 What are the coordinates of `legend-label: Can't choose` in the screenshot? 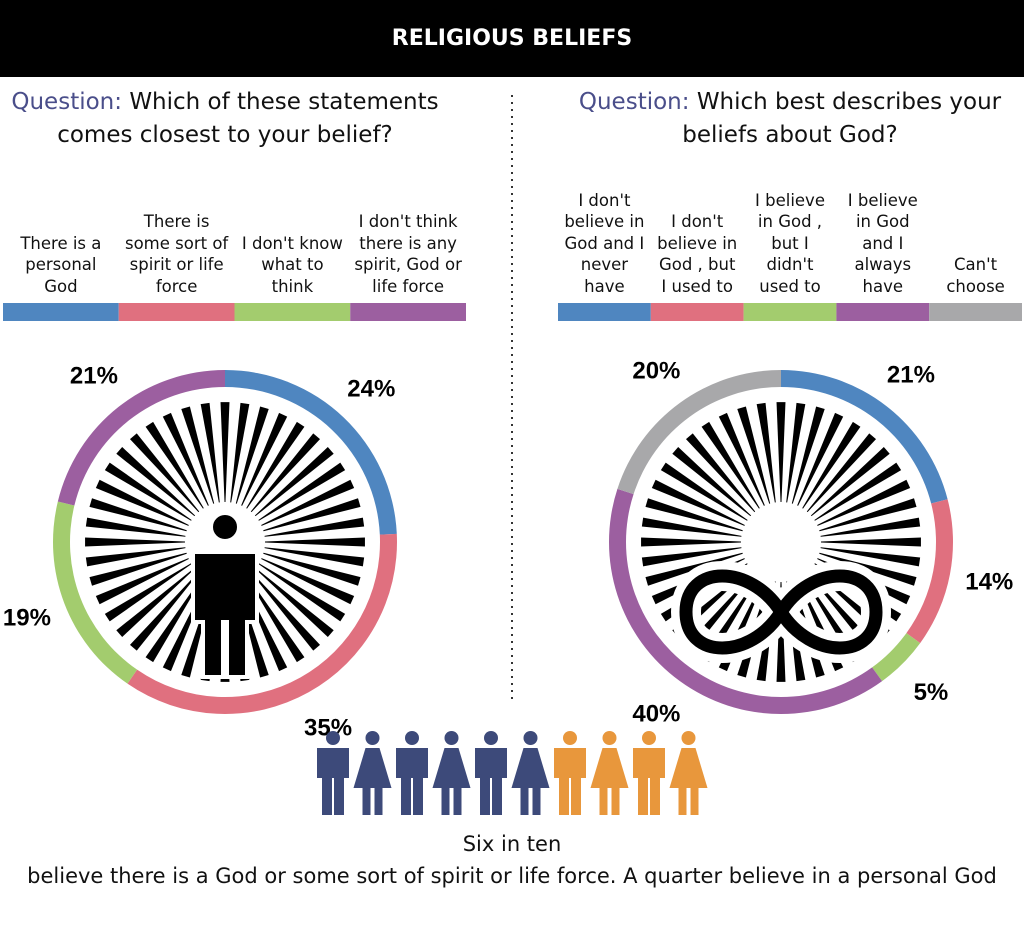 It's located at (975, 275).